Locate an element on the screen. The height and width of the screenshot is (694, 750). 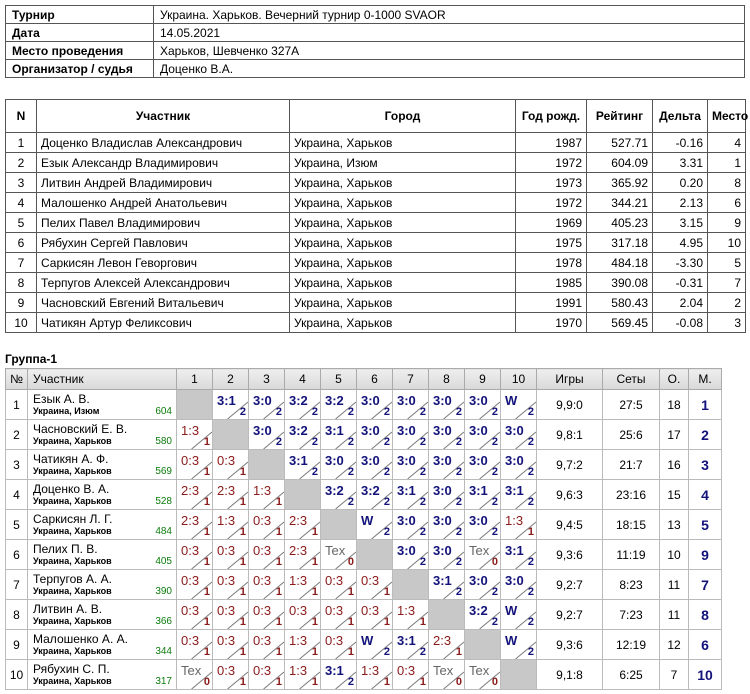
participants-cell: 10 is located at coordinates (726, 242).